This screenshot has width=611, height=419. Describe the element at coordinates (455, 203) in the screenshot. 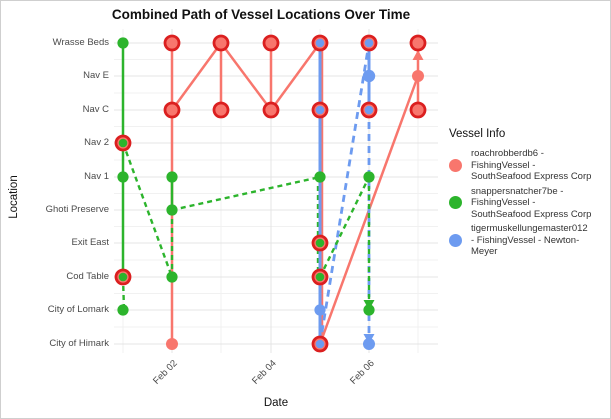

I see `legend-dot-green-icon` at that location.